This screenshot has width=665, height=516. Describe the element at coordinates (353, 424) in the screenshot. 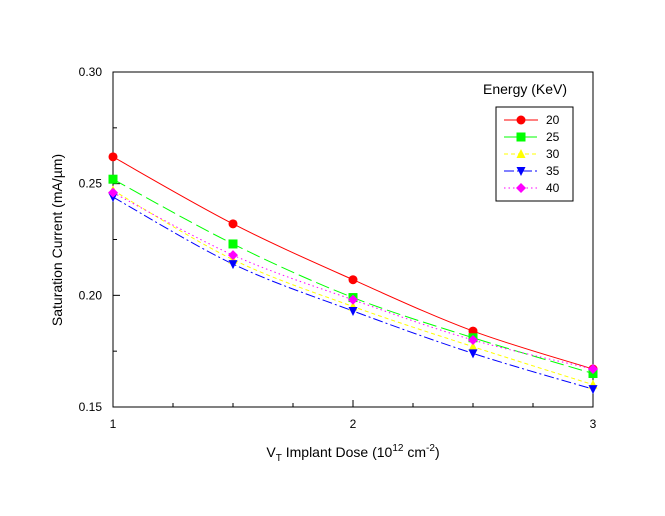

I see `x-tick-label: 2` at that location.